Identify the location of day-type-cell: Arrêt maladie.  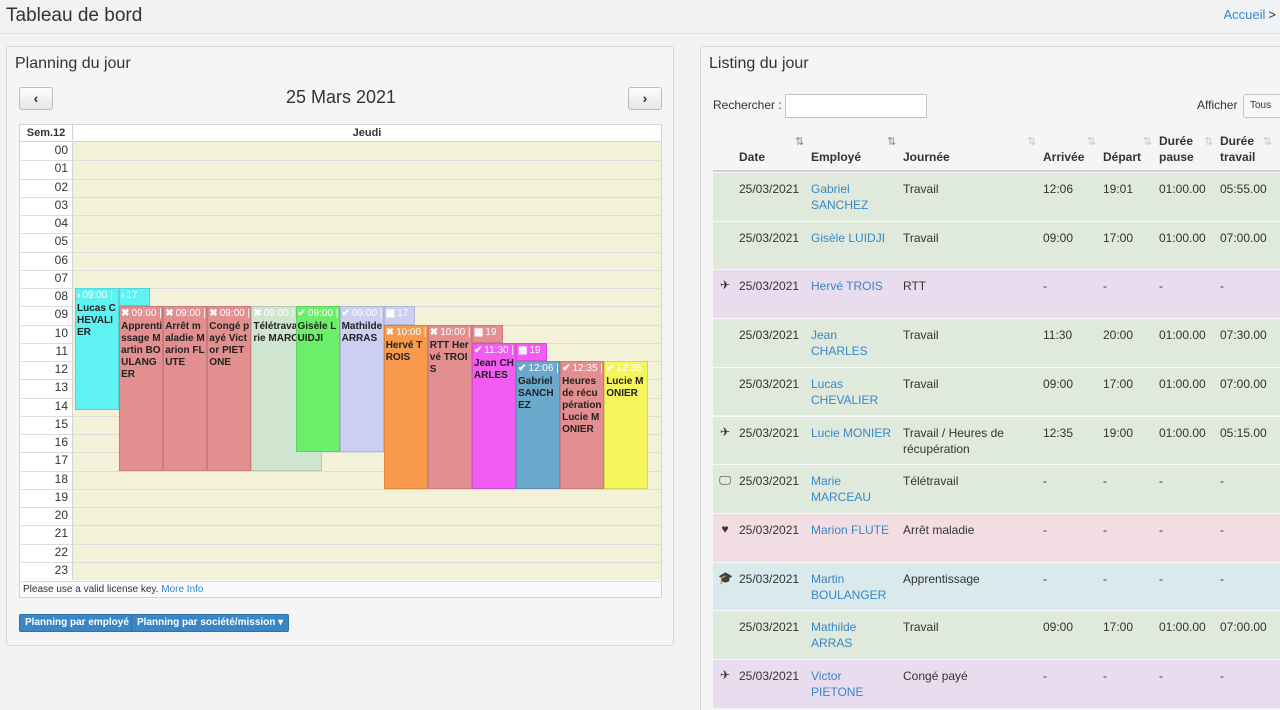
(939, 529).